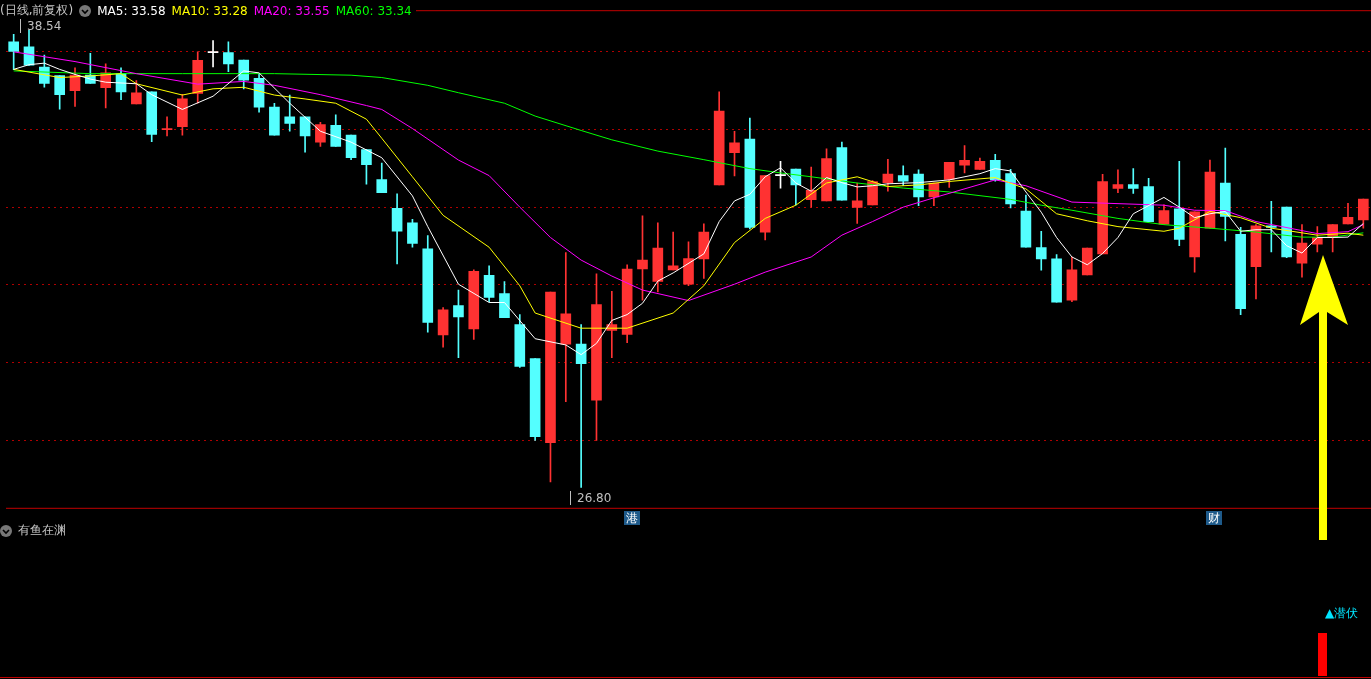 The width and height of the screenshot is (1371, 679). What do you see at coordinates (42, 530) in the screenshot?
I see `text: 有鱼在渊` at bounding box center [42, 530].